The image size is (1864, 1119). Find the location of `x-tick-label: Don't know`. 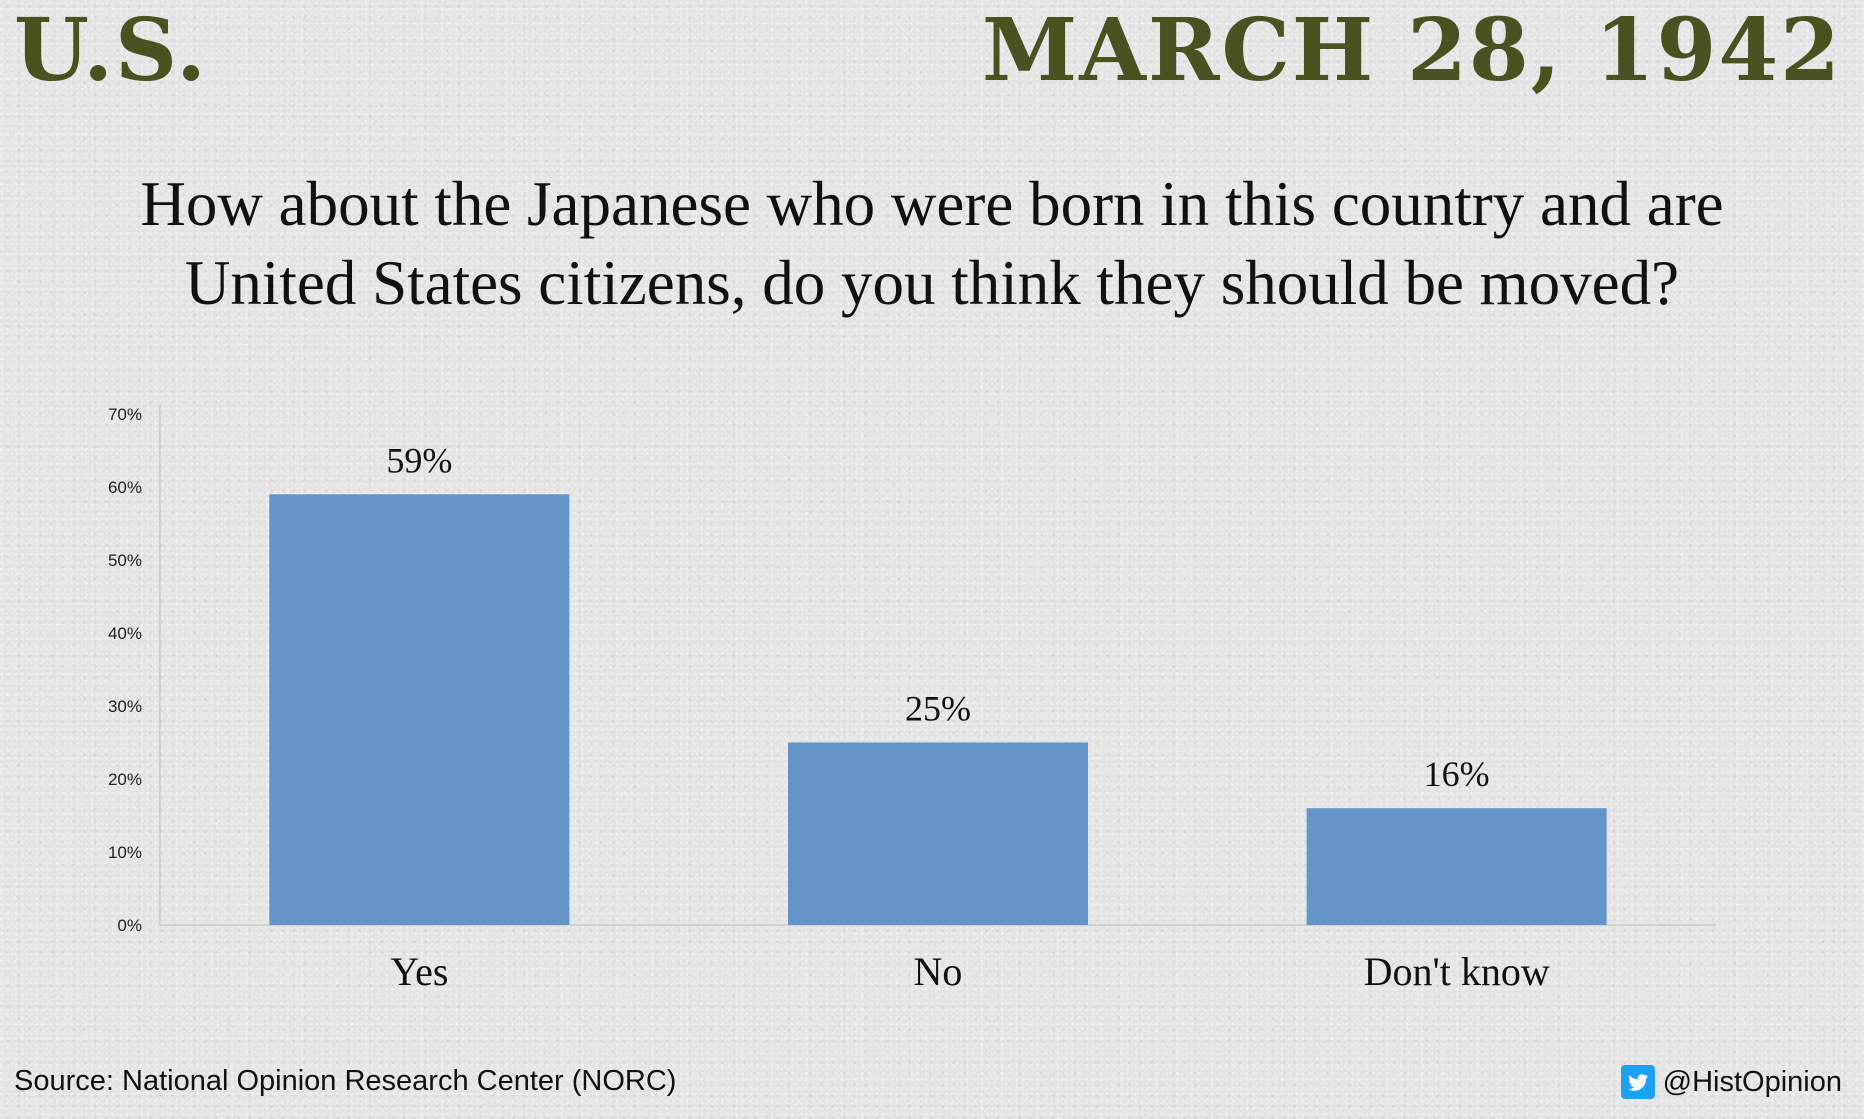

x-tick-label: Don't know is located at coordinates (1457, 971).